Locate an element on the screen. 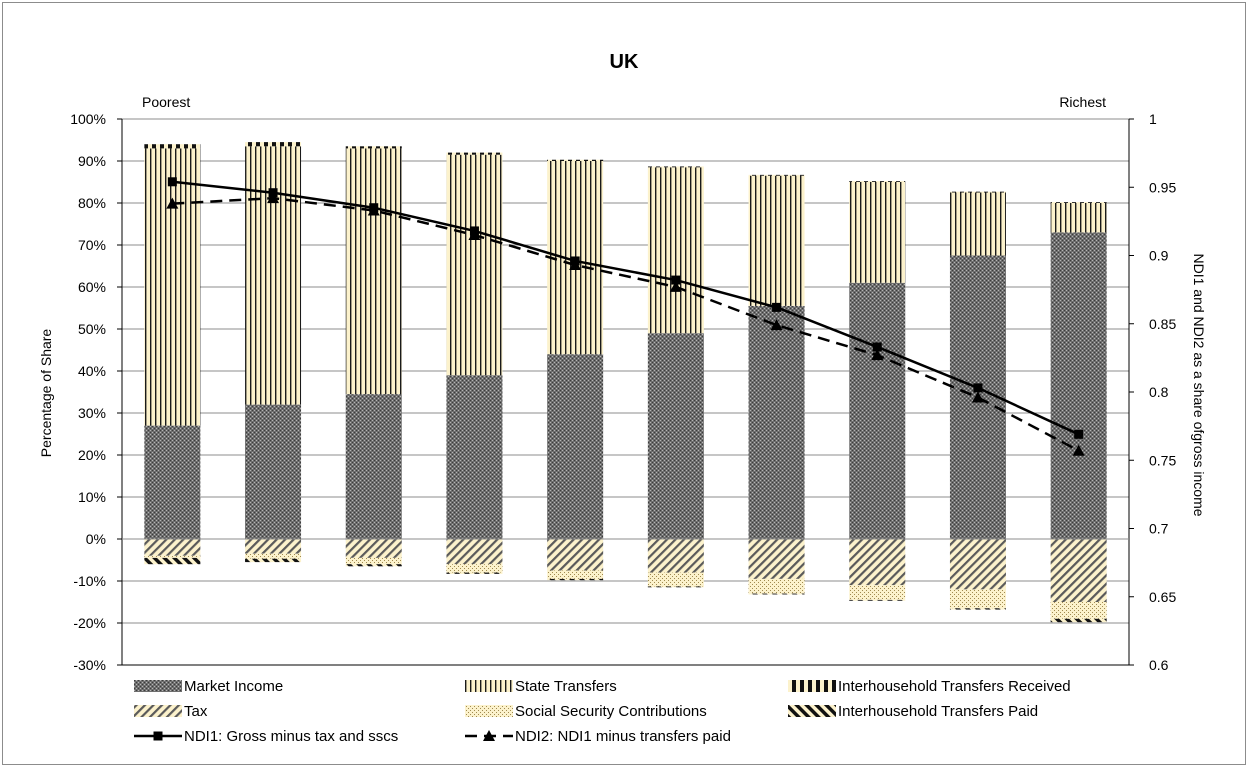  y-tick-label: 100% is located at coordinates (88, 119).